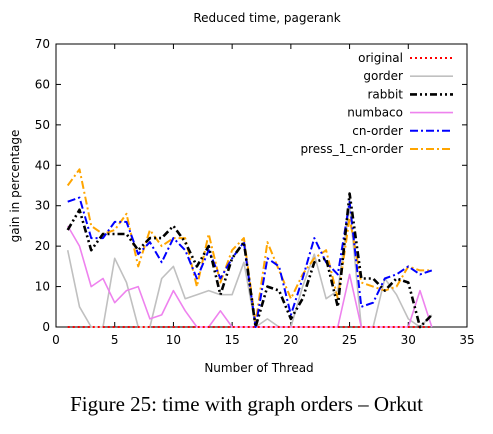  I want to click on x-tick-label: 15, so click(232, 340).